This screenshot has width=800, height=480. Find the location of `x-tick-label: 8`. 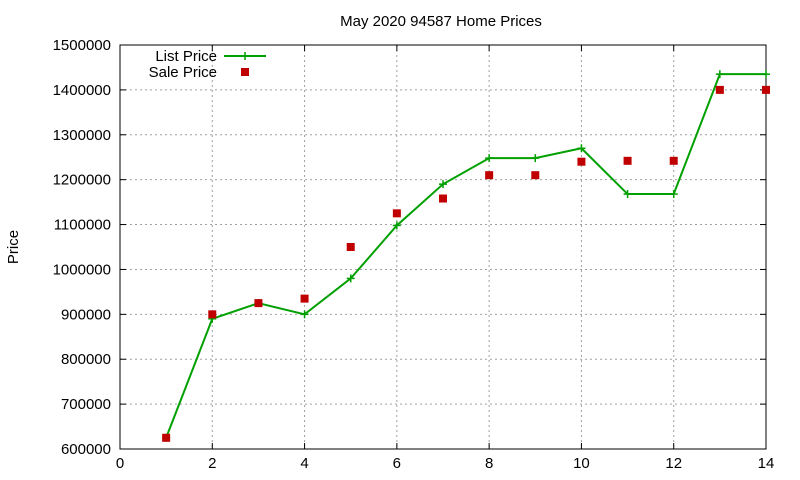

x-tick-label: 8 is located at coordinates (489, 463).